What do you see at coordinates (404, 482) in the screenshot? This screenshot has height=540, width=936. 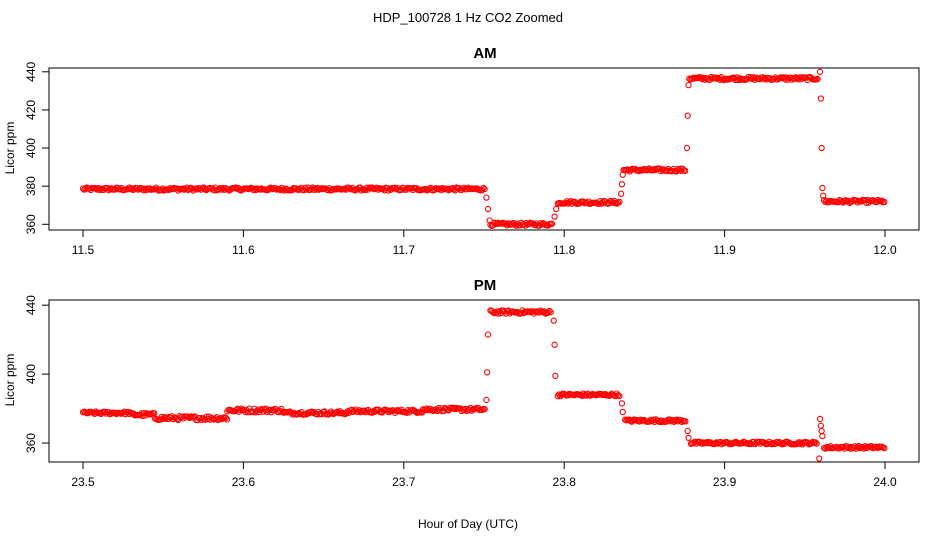 I see `x-tick-label: 23.7` at bounding box center [404, 482].